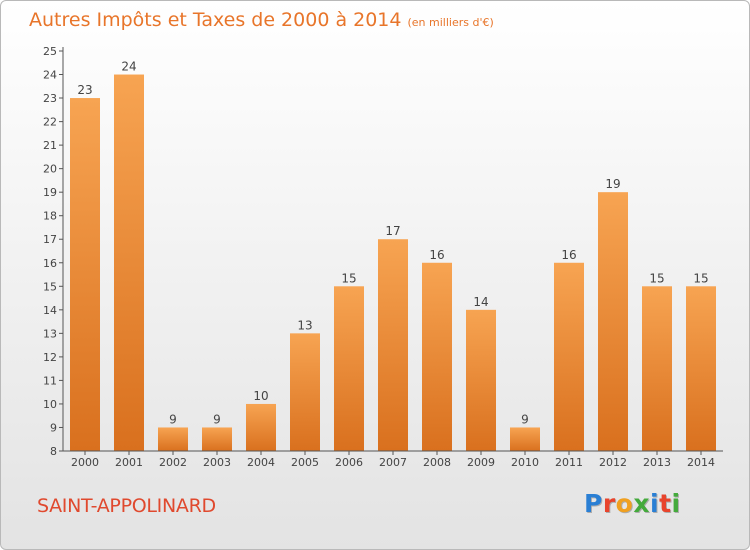 This screenshot has height=550, width=750. I want to click on bar-value-label: 19, so click(612, 184).